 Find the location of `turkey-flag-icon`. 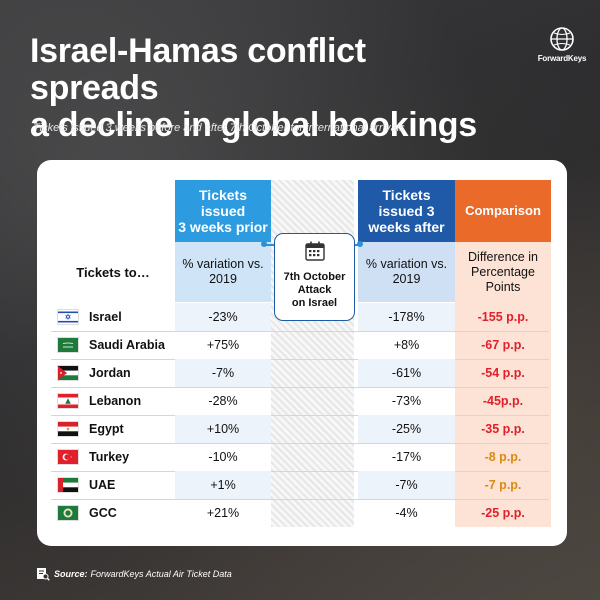

turkey-flag-icon is located at coordinates (68, 457).